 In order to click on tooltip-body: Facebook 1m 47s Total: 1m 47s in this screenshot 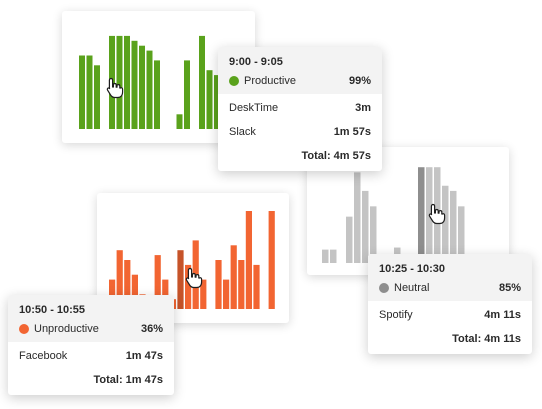, I will do `click(91, 368)`.